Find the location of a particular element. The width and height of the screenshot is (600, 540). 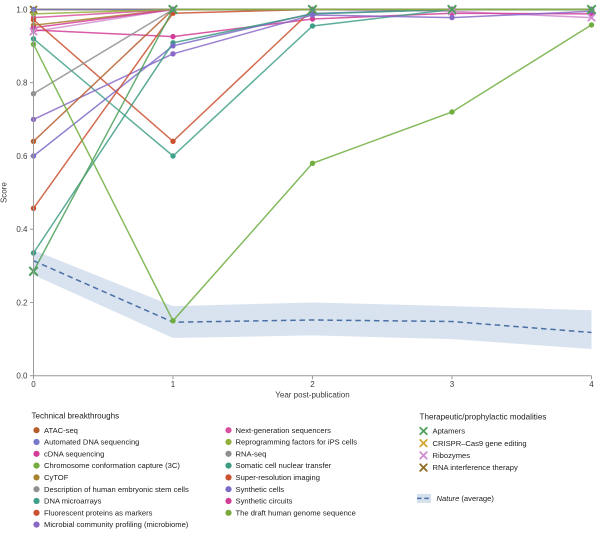

svg-text: 3 is located at coordinates (452, 384).